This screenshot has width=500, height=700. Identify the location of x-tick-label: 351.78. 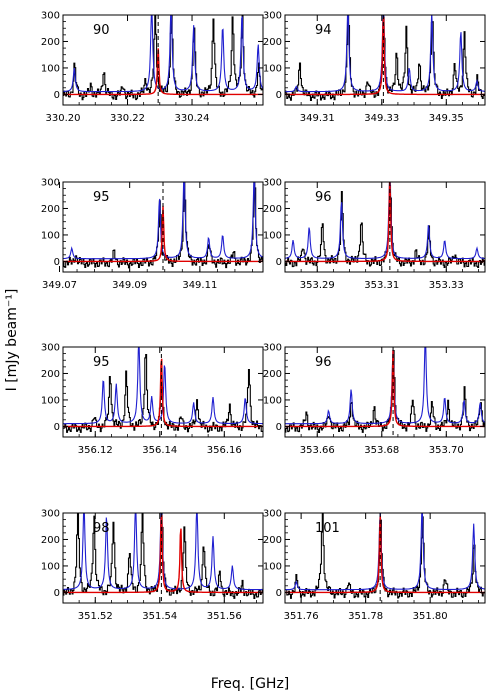
(365, 616).